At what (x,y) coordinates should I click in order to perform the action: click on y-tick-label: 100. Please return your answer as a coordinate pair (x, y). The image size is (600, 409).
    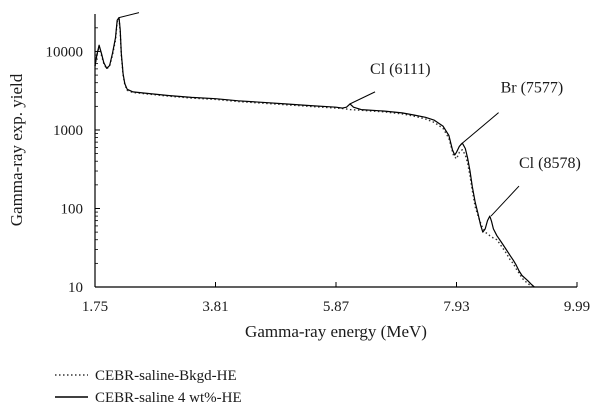
    Looking at the image, I should click on (72, 209).